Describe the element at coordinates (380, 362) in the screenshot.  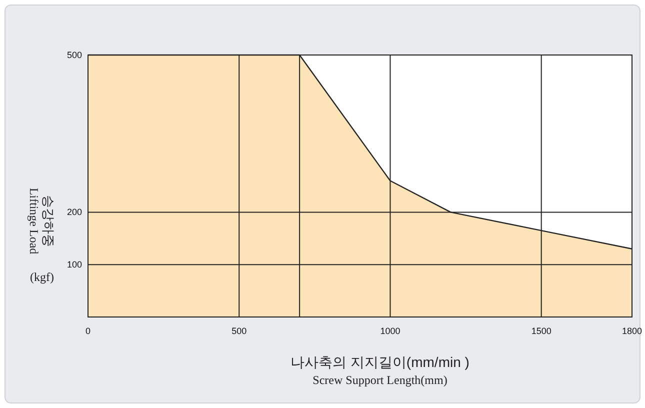
I see `x-axis-title: 나사축의 지지길이(mm/min )` at that location.